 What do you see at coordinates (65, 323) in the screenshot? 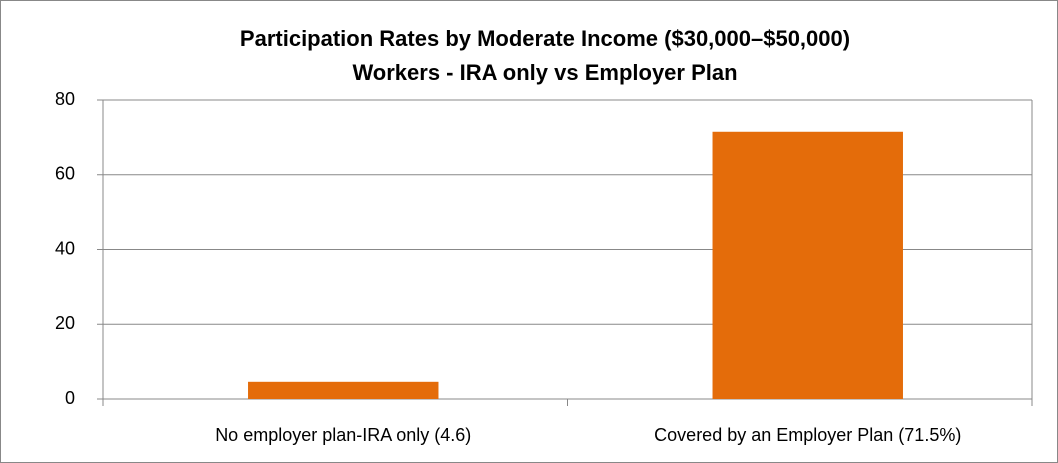
I see `y-tick-label: 20` at bounding box center [65, 323].